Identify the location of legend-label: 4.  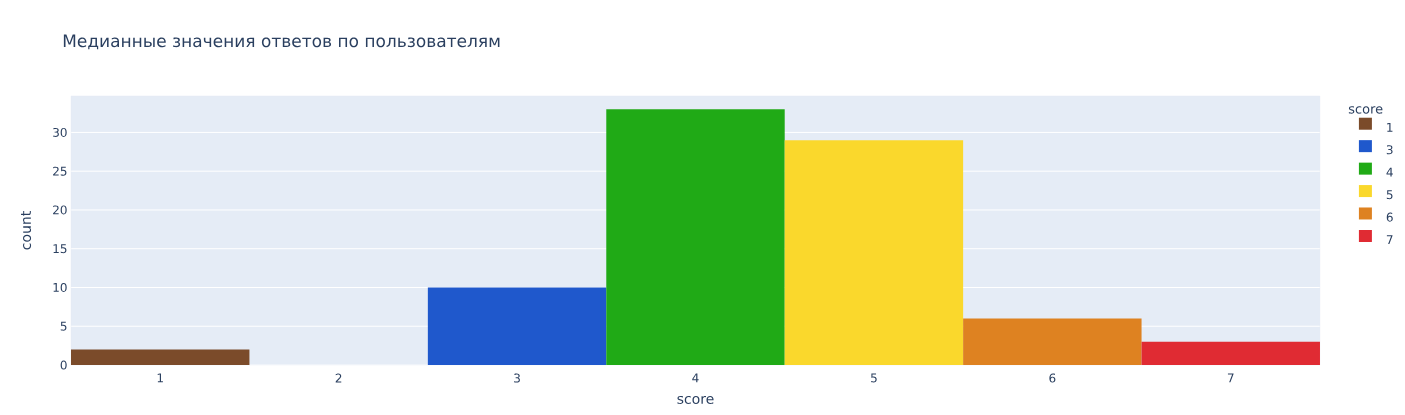
(1389, 172).